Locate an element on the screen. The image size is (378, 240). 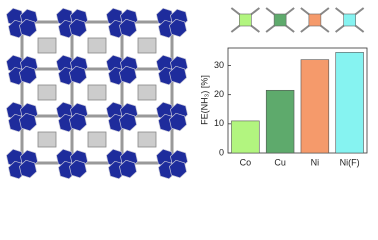
y-tick-label: 30 is located at coordinates (219, 65).